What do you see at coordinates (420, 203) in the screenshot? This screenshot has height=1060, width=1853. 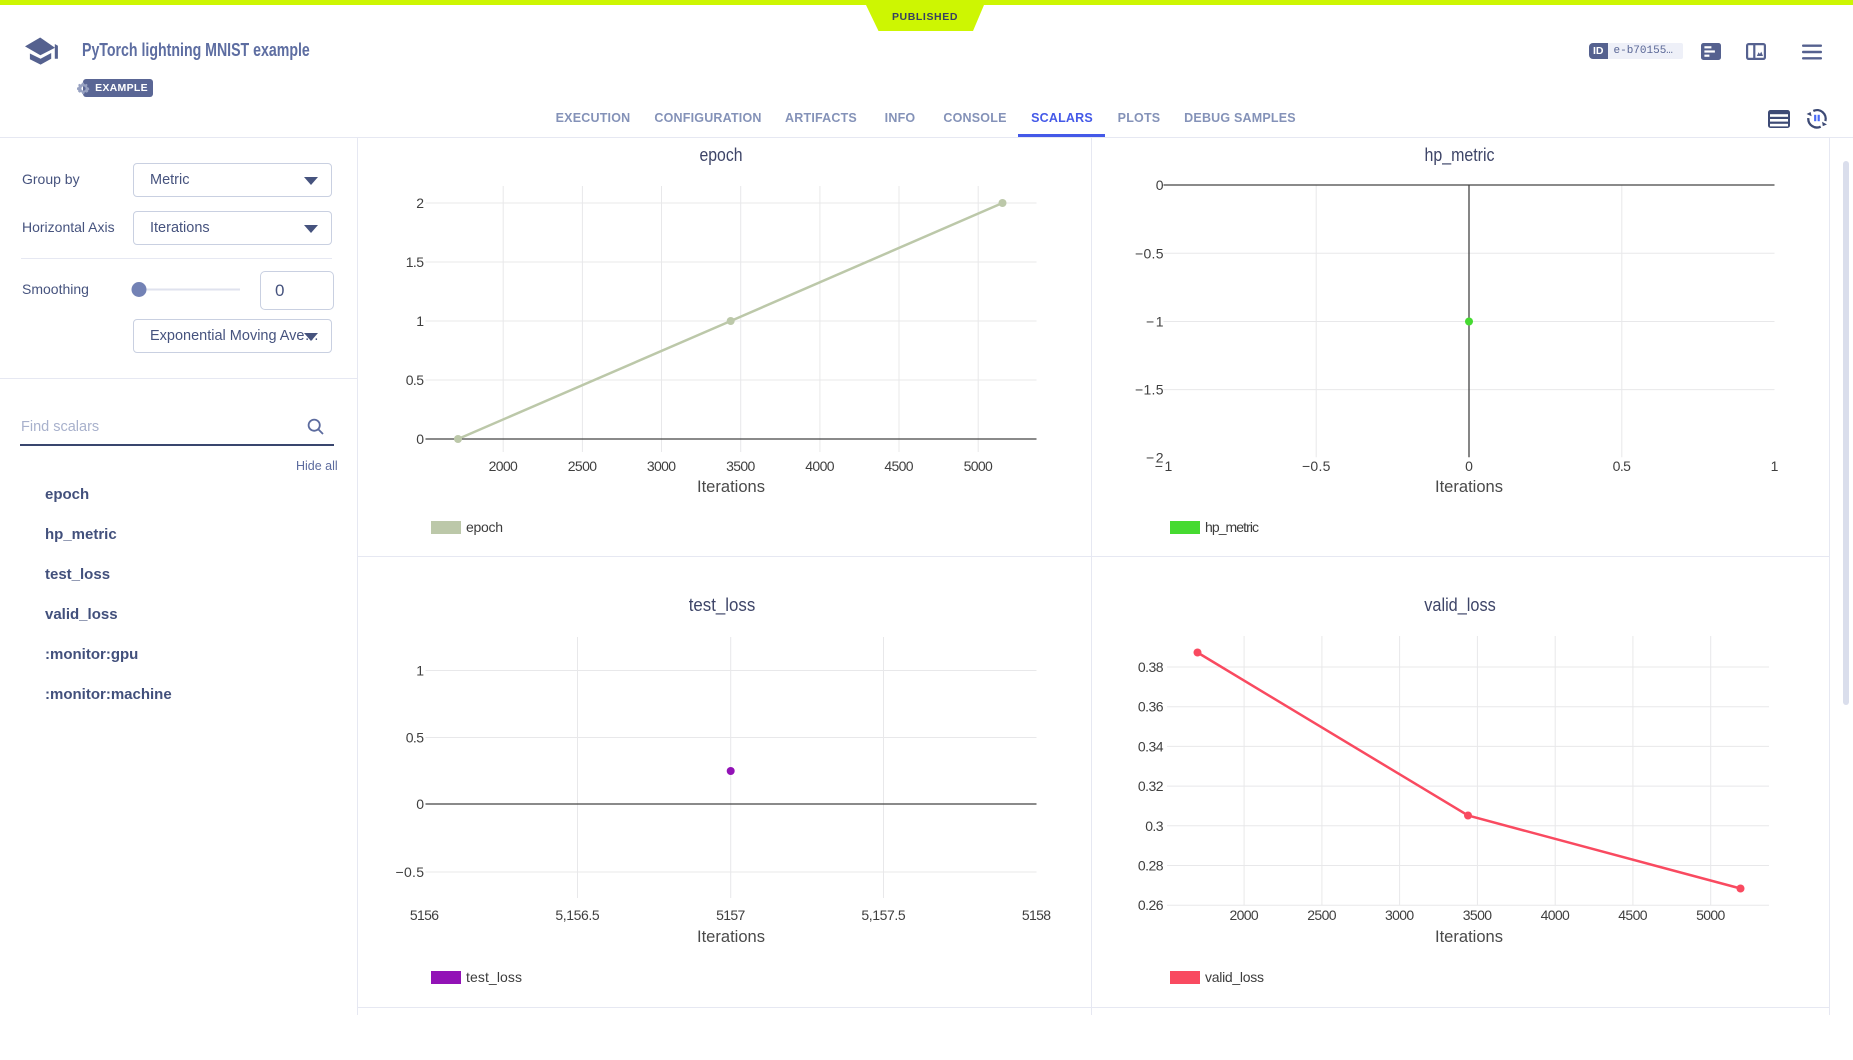 I see `svg-text: 2` at bounding box center [420, 203].